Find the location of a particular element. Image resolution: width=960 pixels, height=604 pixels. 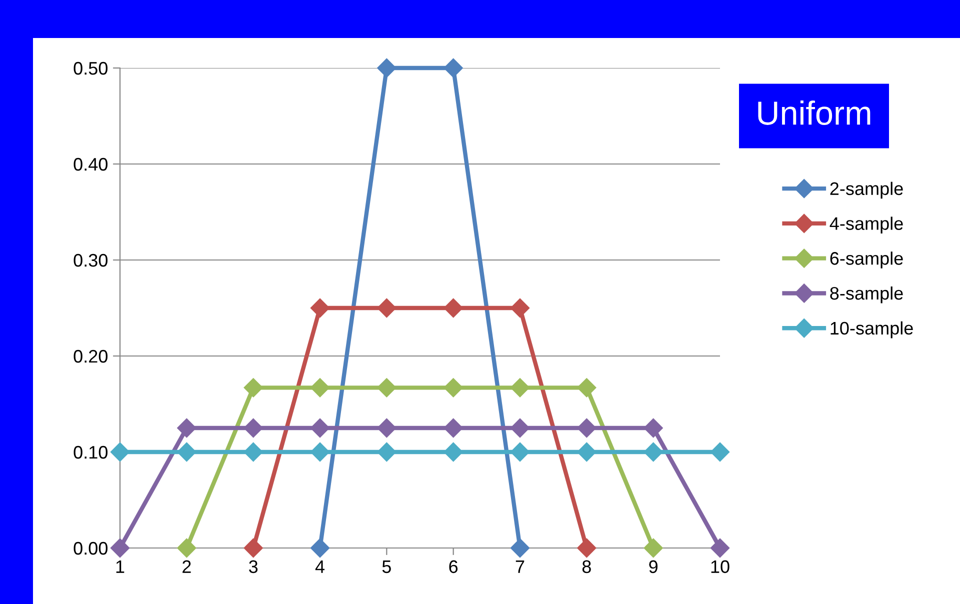

y-tick-label: 0.20 is located at coordinates (91, 356).